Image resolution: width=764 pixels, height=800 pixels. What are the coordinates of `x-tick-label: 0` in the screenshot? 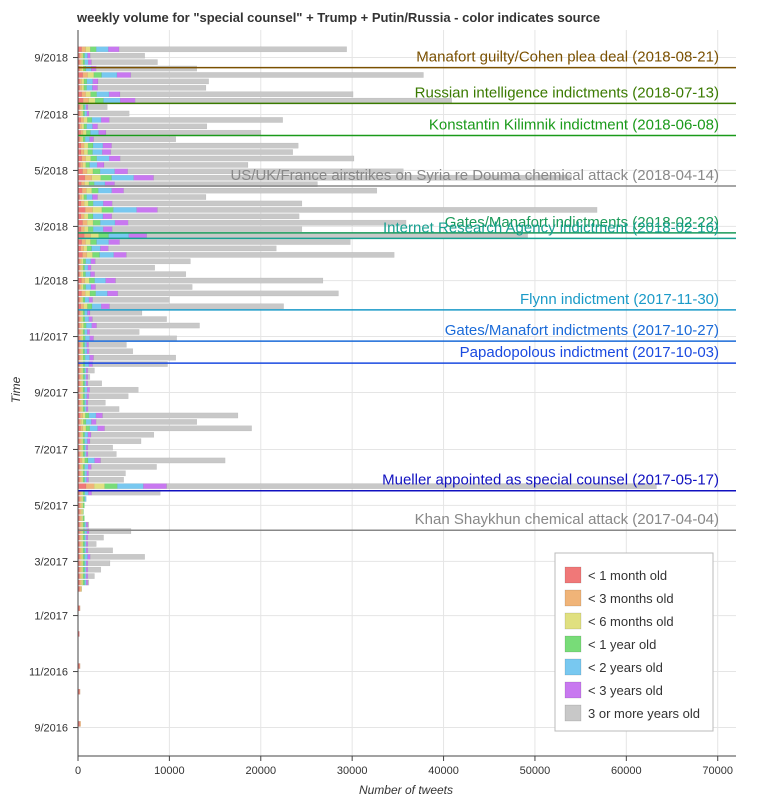 It's located at (78, 771).